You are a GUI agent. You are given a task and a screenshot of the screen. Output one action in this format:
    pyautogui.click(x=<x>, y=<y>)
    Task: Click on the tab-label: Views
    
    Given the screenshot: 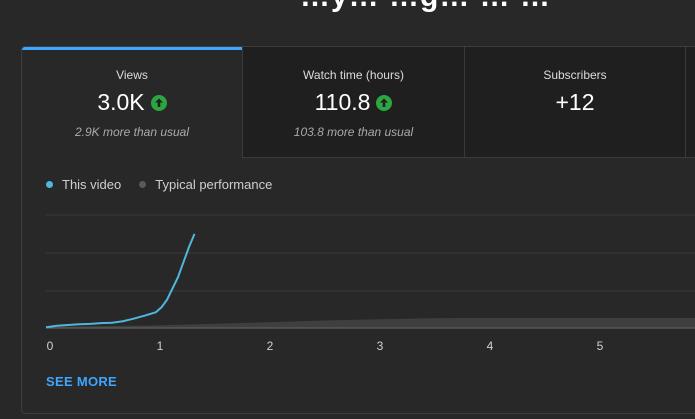 What is the action you would take?
    pyautogui.click(x=132, y=75)
    